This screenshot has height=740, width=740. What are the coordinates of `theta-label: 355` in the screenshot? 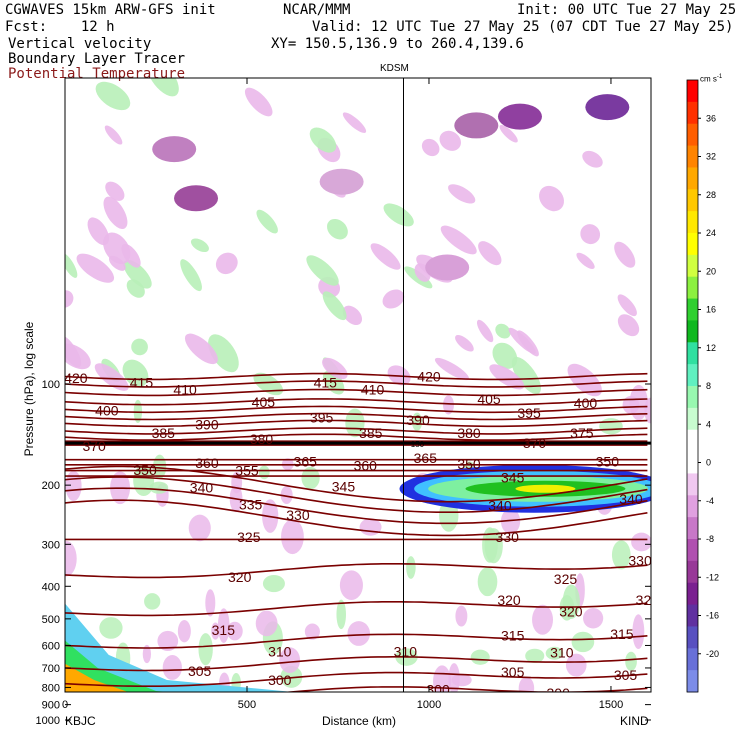 It's located at (247, 471).